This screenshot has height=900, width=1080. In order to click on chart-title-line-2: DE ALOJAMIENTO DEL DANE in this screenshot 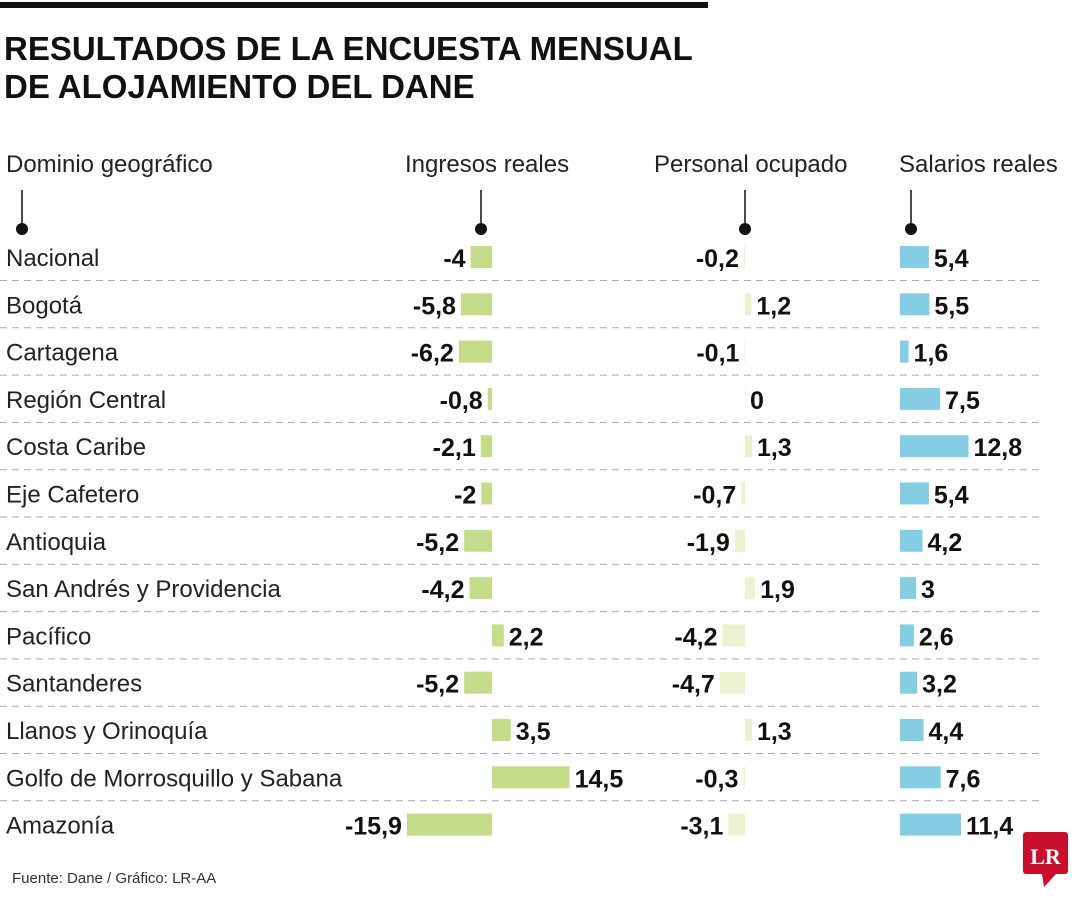, I will do `click(239, 86)`.